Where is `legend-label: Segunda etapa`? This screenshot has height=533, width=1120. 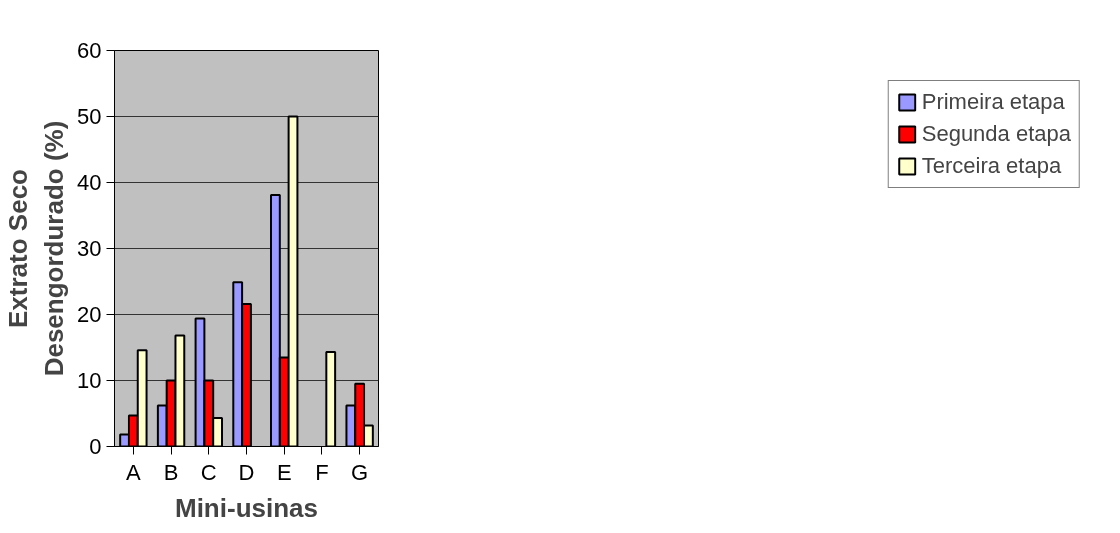 legend-label: Segunda etapa is located at coordinates (996, 134).